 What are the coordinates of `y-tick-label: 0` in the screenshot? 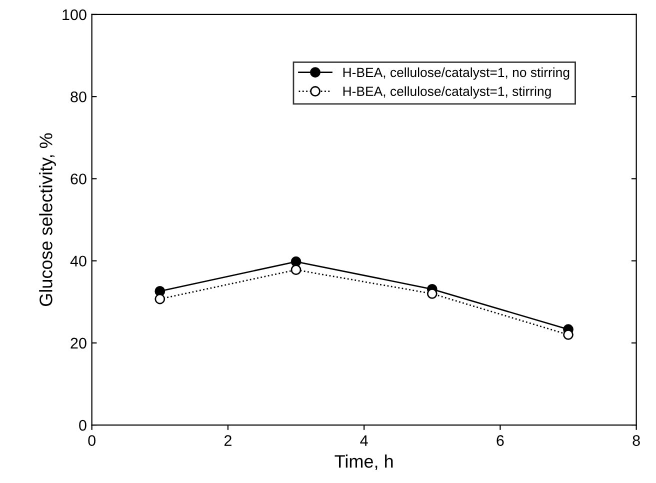 It's located at (82, 425).